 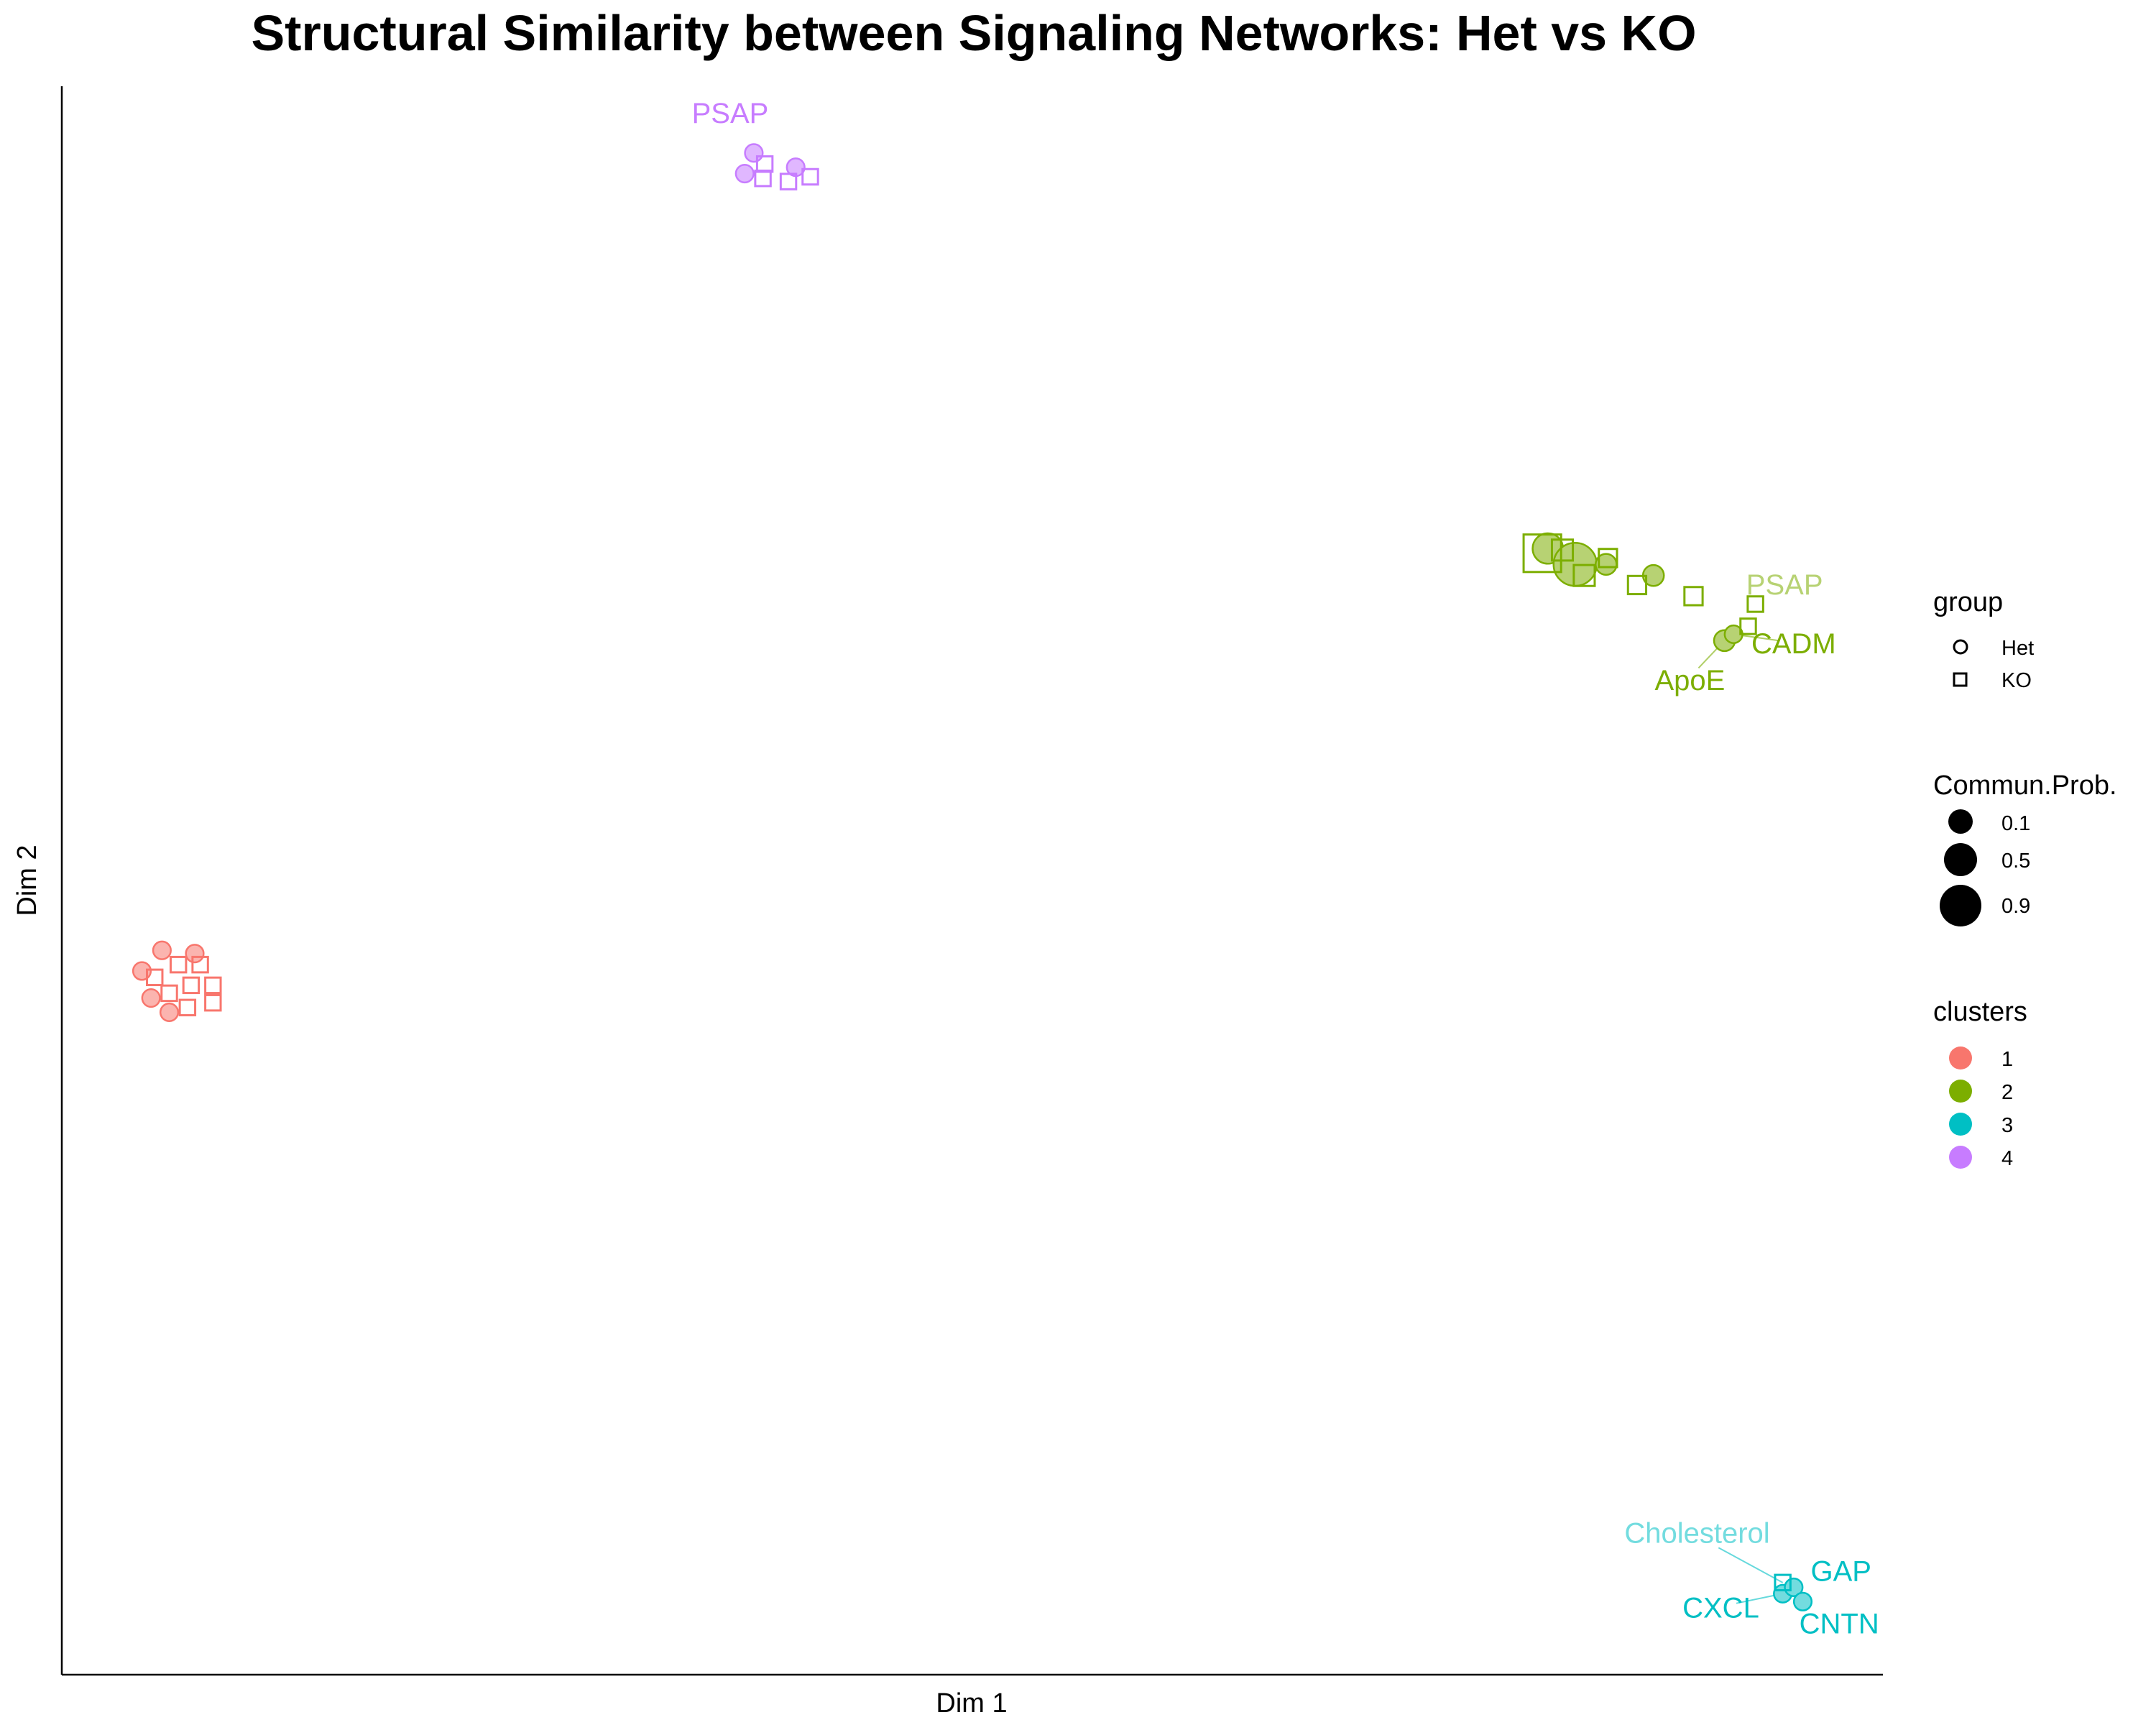 I want to click on point-label: CXCL, so click(x=1720, y=1608).